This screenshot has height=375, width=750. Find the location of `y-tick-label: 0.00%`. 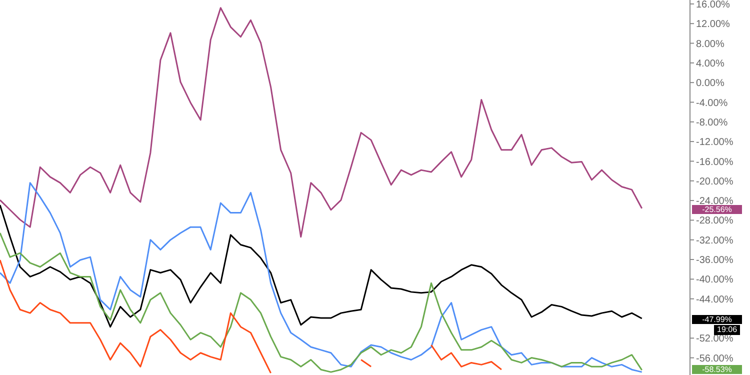

y-tick-label: 0.00% is located at coordinates (710, 84).